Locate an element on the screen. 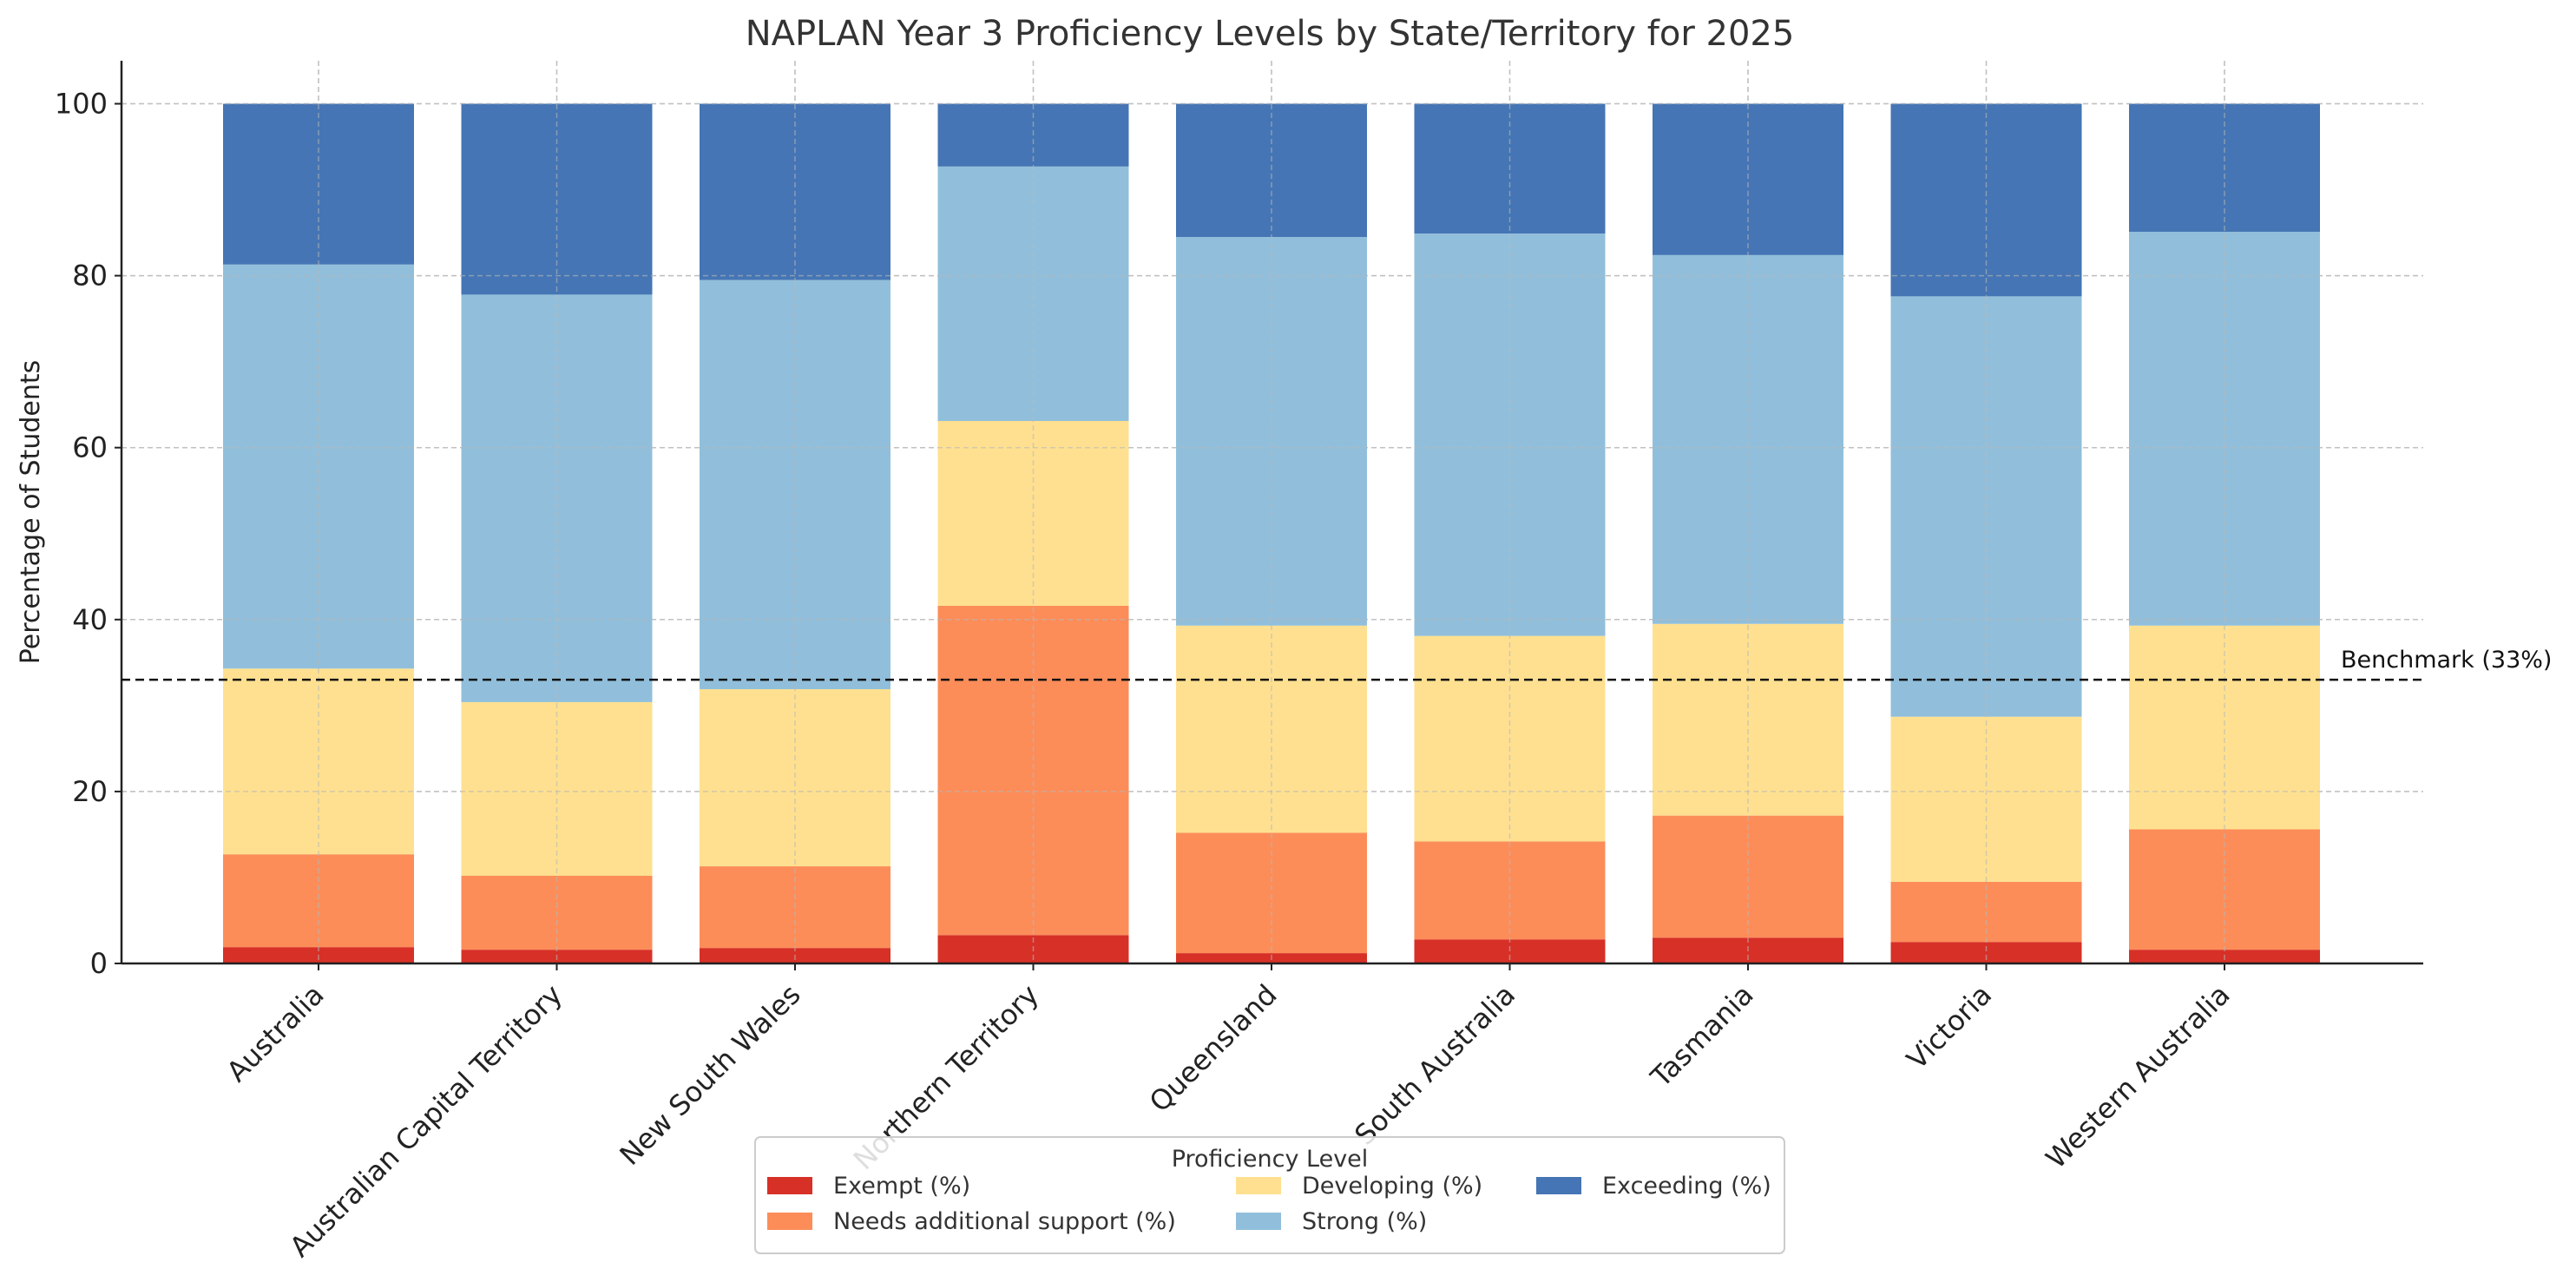 This screenshot has width=2576, height=1282. y-tick-label: 20 is located at coordinates (90, 791).